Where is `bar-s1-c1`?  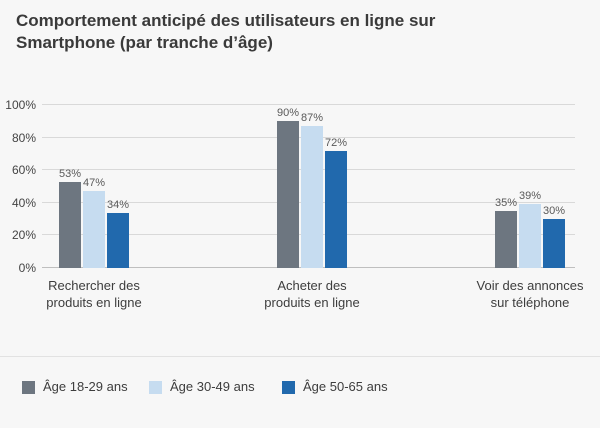
bar-s1-c1 is located at coordinates (312, 197).